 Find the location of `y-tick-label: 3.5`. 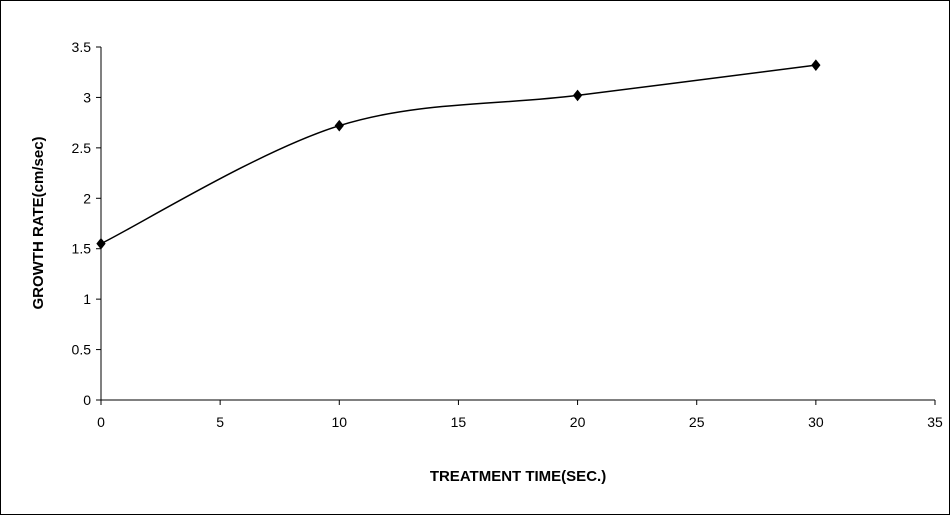

y-tick-label: 3.5 is located at coordinates (82, 47).